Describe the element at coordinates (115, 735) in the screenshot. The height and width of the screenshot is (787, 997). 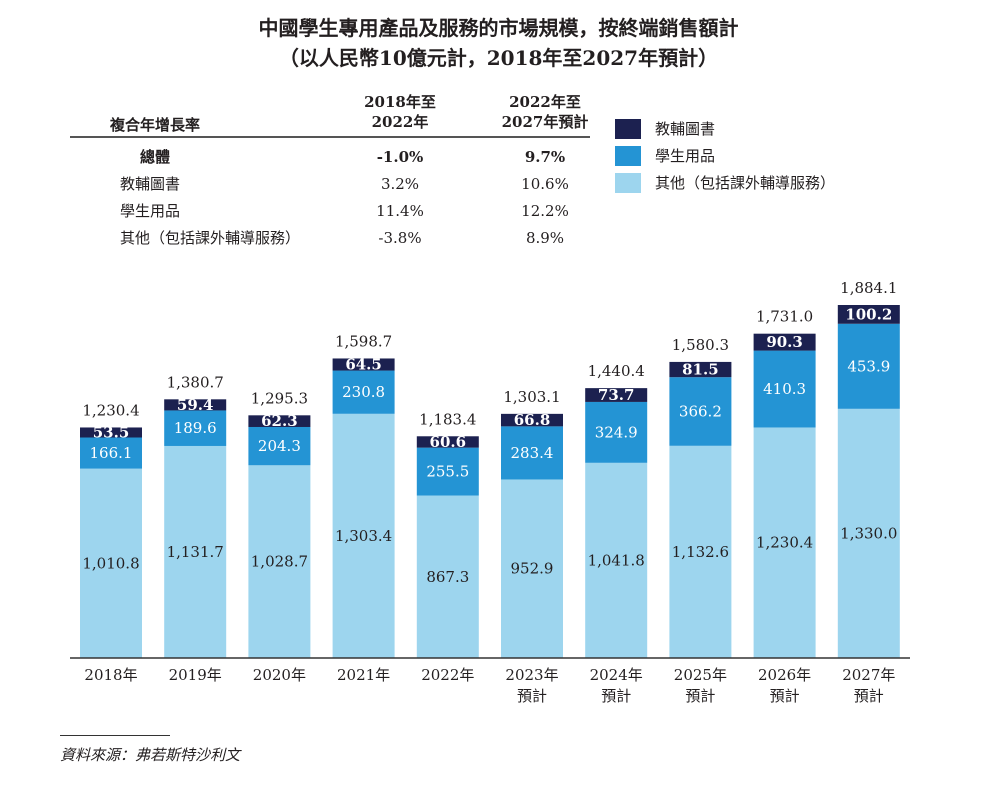
I see `source-divider` at that location.